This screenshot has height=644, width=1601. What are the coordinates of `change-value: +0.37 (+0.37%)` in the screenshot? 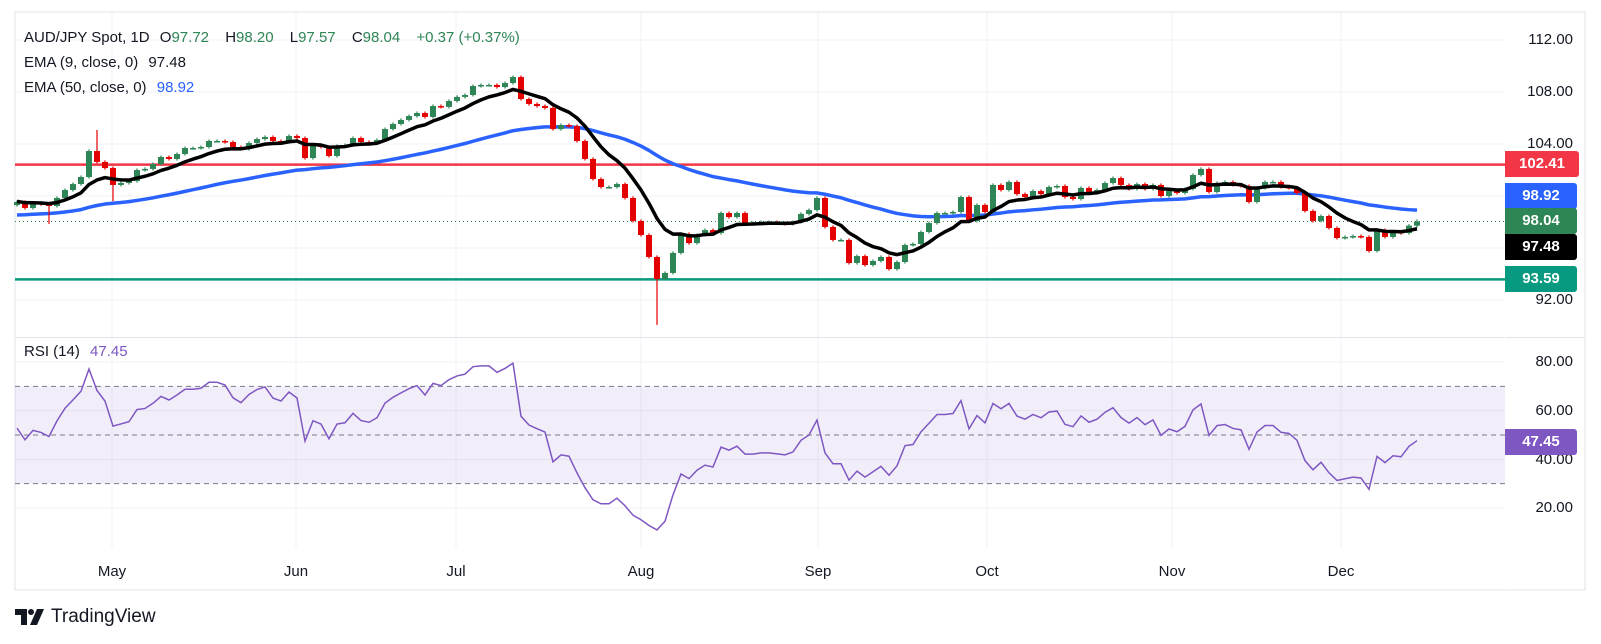 It's located at (468, 37).